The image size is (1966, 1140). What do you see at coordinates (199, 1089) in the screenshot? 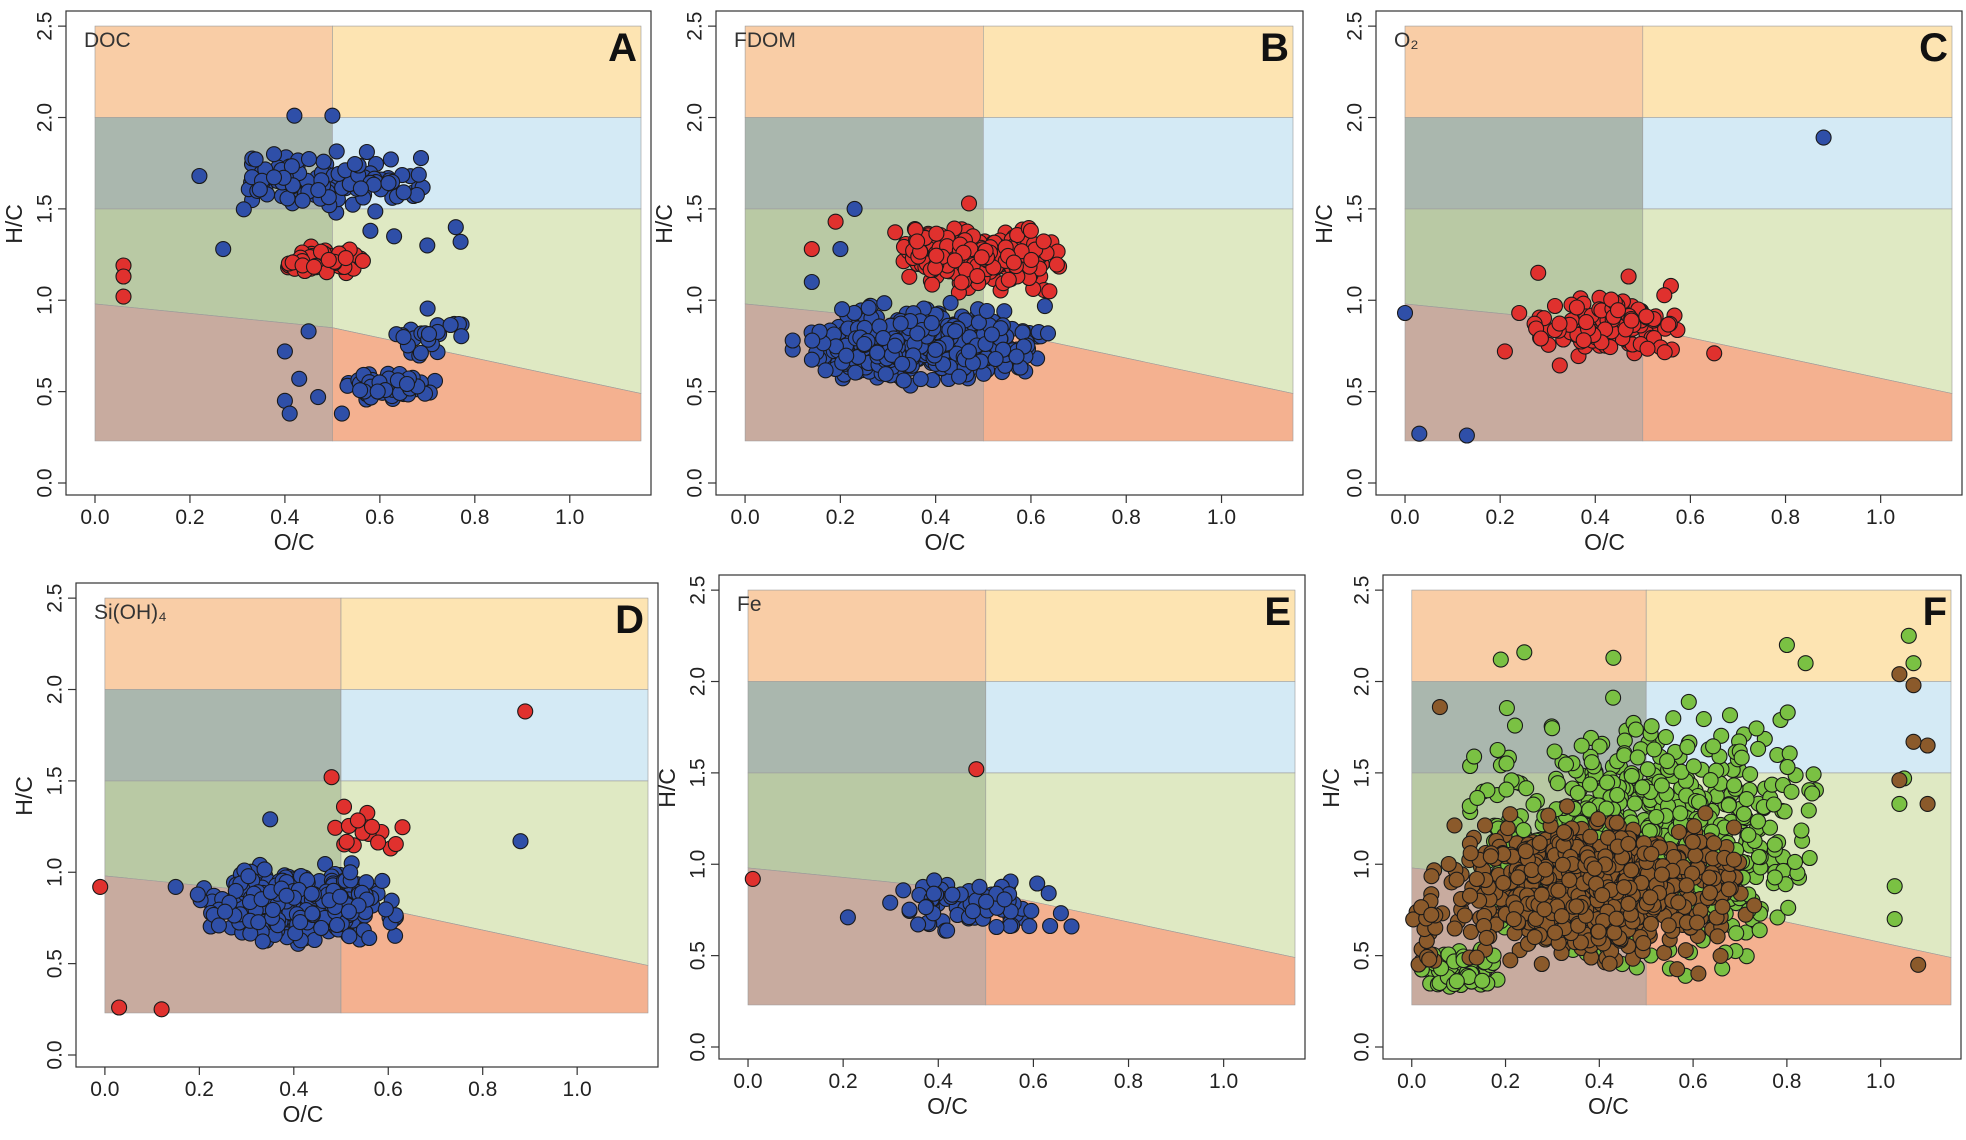
I see `x-tick-label: 0.2` at bounding box center [199, 1089].